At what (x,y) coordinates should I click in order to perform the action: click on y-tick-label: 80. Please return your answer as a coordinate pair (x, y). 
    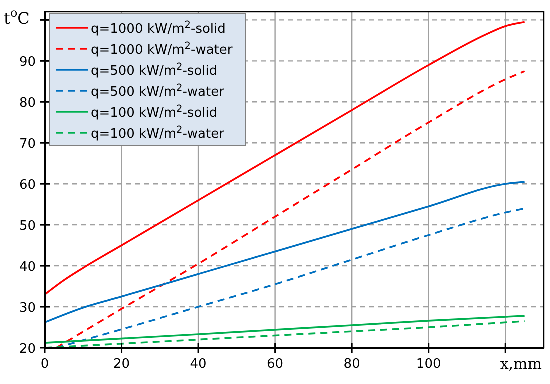
    Looking at the image, I should click on (27, 104).